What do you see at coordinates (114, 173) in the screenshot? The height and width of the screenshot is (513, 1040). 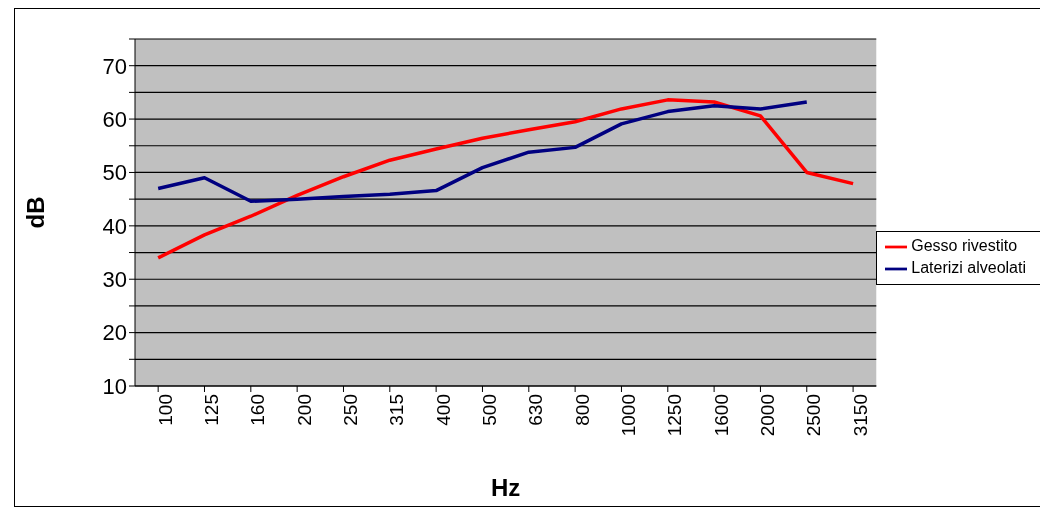 I see `y-tick-label: 50` at bounding box center [114, 173].